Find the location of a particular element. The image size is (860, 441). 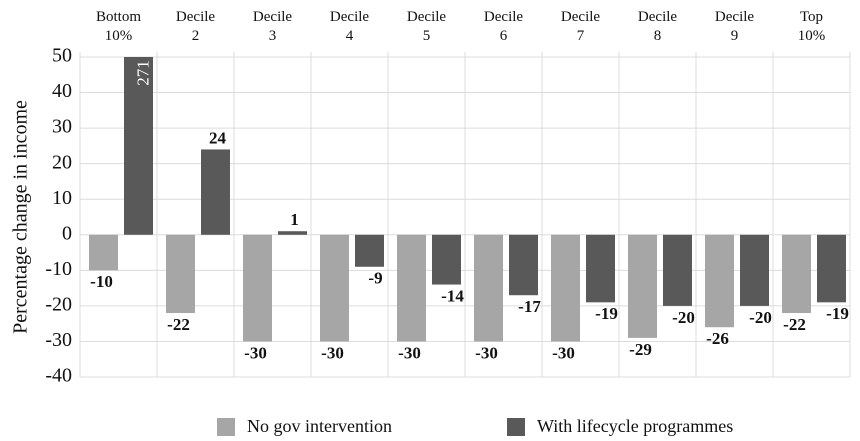

data-label: -14 is located at coordinates (452, 295).